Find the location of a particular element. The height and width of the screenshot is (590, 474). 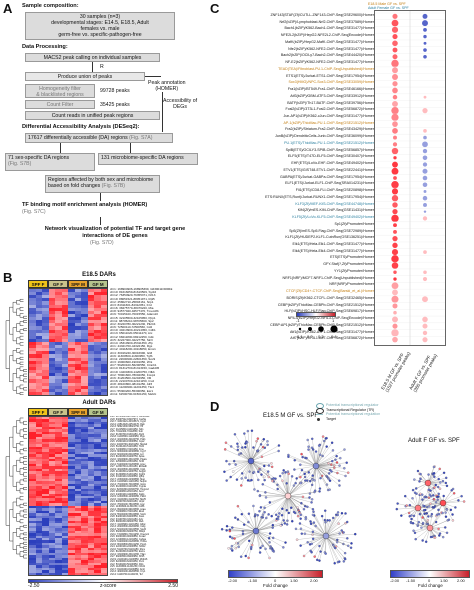

heatmap-row-label: chr2: 25802710-25803161, Nrp1 is located at coordinates (132, 301).